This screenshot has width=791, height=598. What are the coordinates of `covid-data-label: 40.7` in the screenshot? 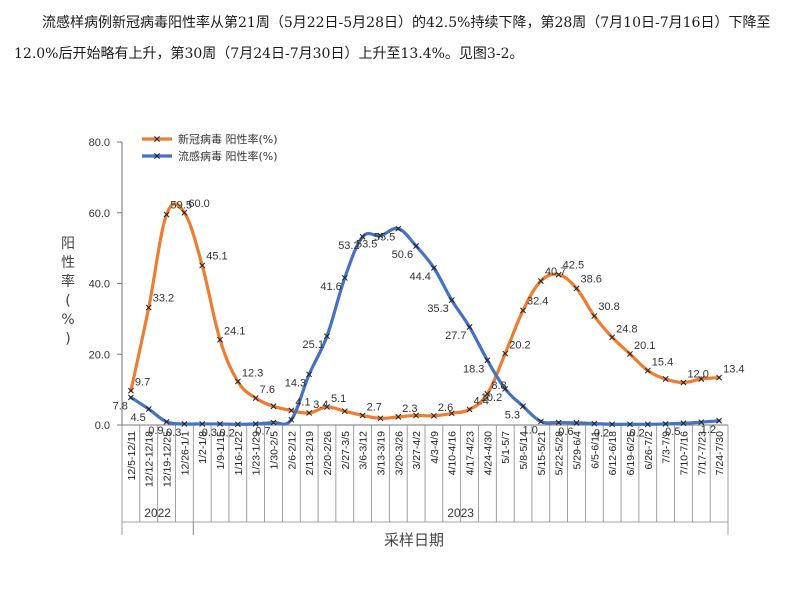 It's located at (555, 272).